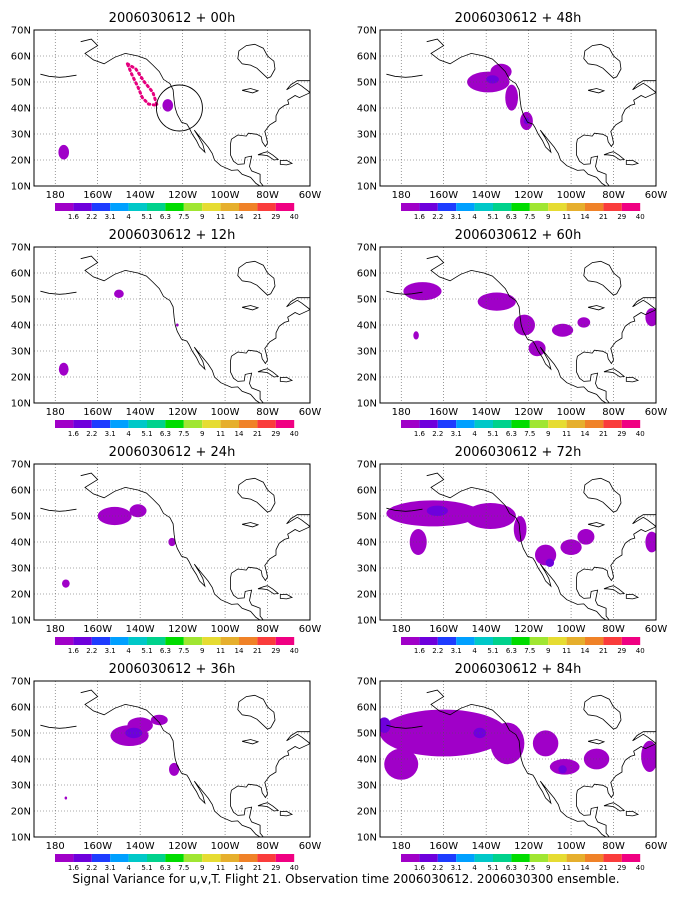 The width and height of the screenshot is (692, 900). What do you see at coordinates (55, 195) in the screenshot?
I see `lon-tick-label: 180` at bounding box center [55, 195].